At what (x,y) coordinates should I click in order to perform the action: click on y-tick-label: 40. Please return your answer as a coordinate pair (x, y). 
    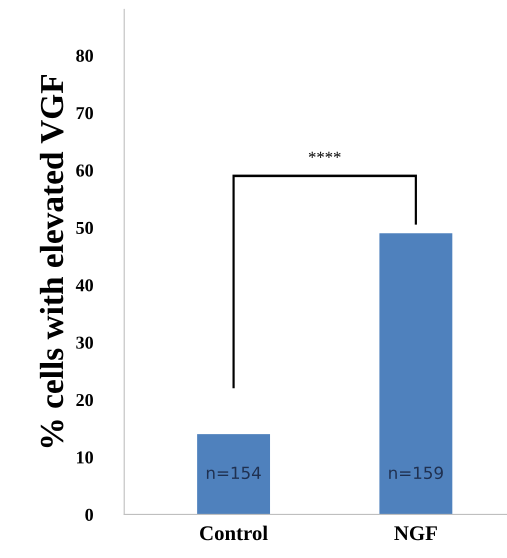
    Looking at the image, I should click on (84, 285).